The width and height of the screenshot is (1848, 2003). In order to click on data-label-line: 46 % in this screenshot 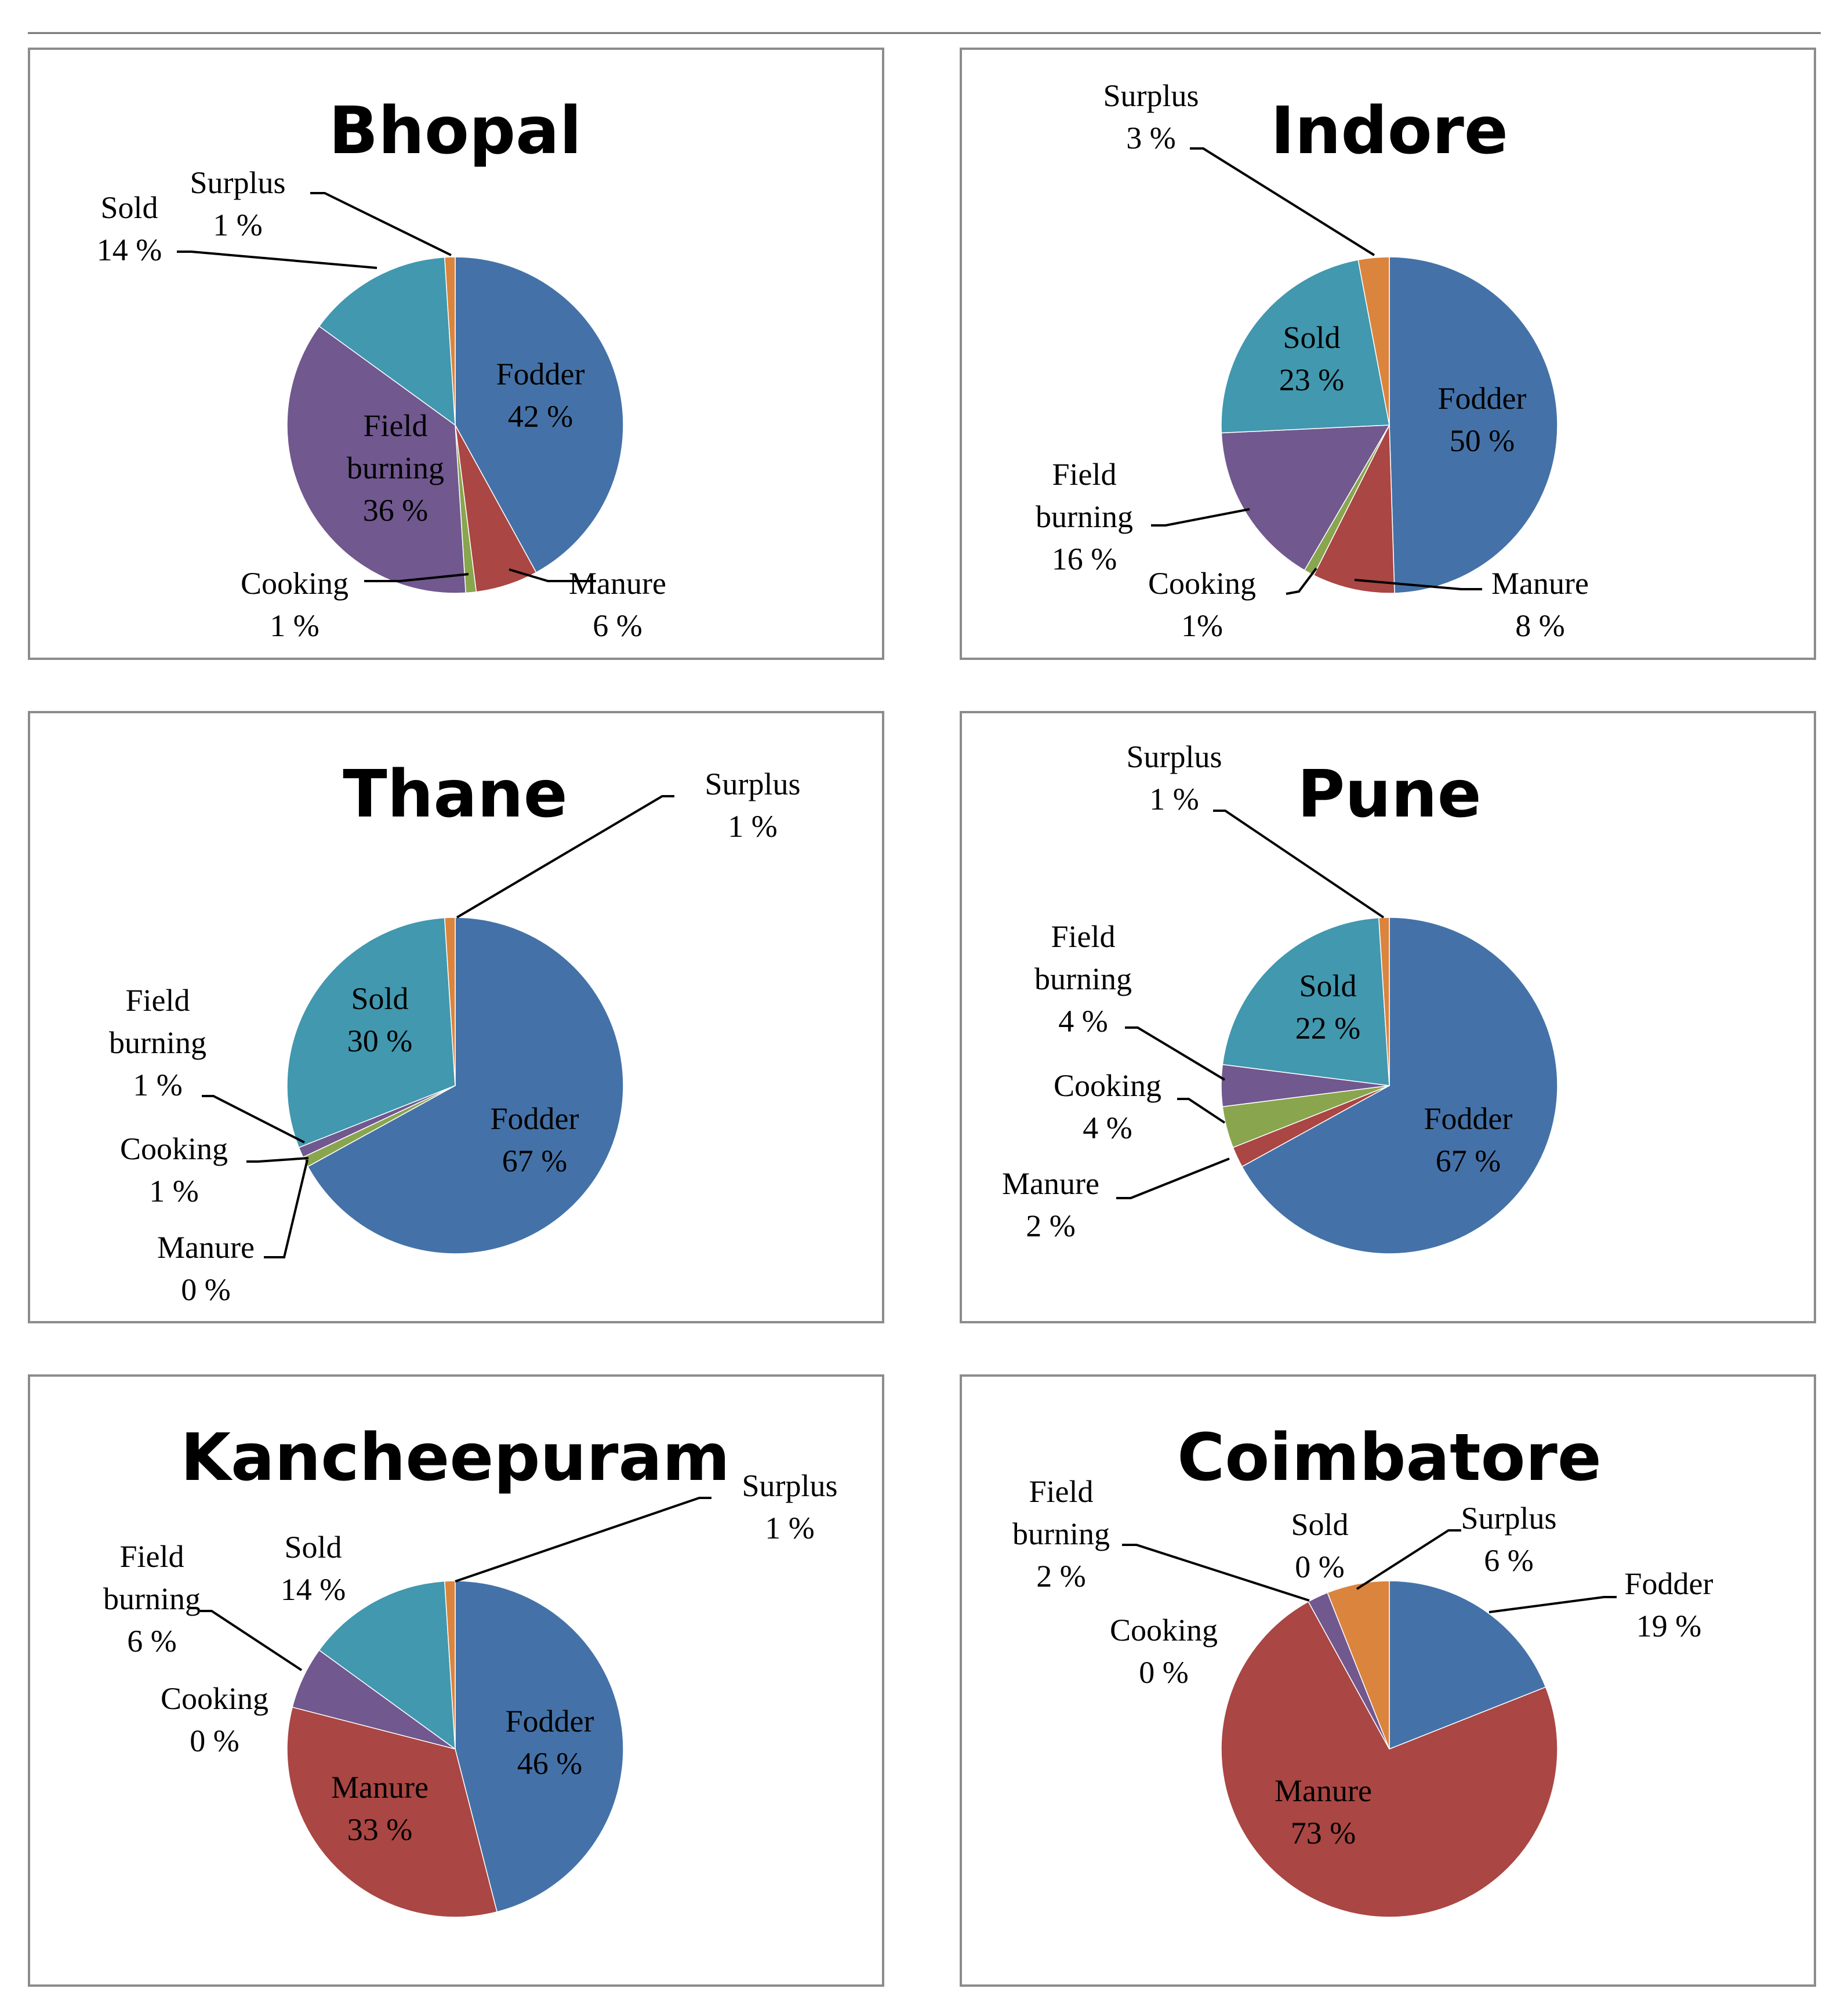, I will do `click(549, 1763)`.